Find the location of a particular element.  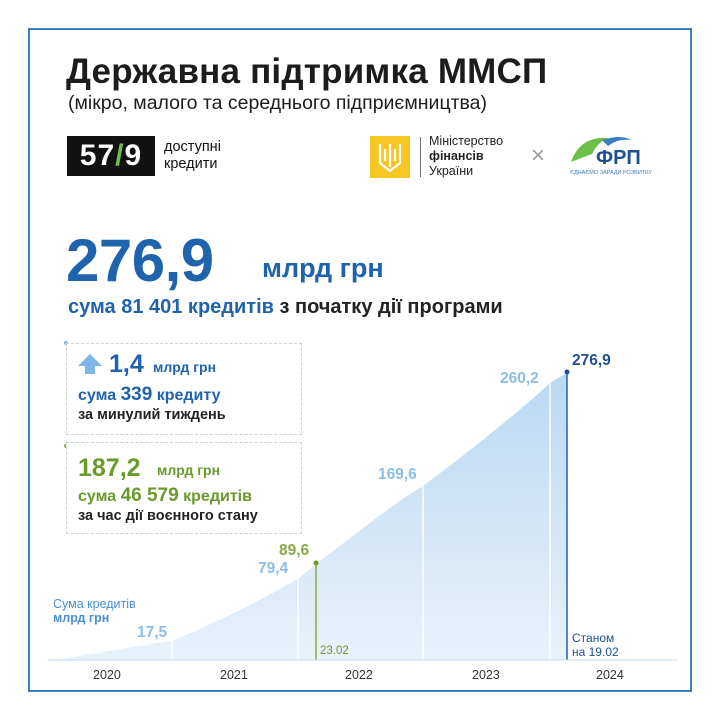

arrow-up-icon is located at coordinates (90, 364).